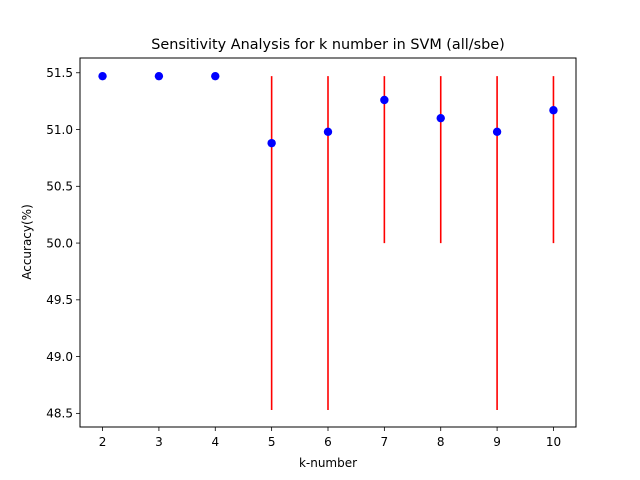 The width and height of the screenshot is (640, 480). Describe the element at coordinates (553, 442) in the screenshot. I see `x-tick-label: 10` at that location.